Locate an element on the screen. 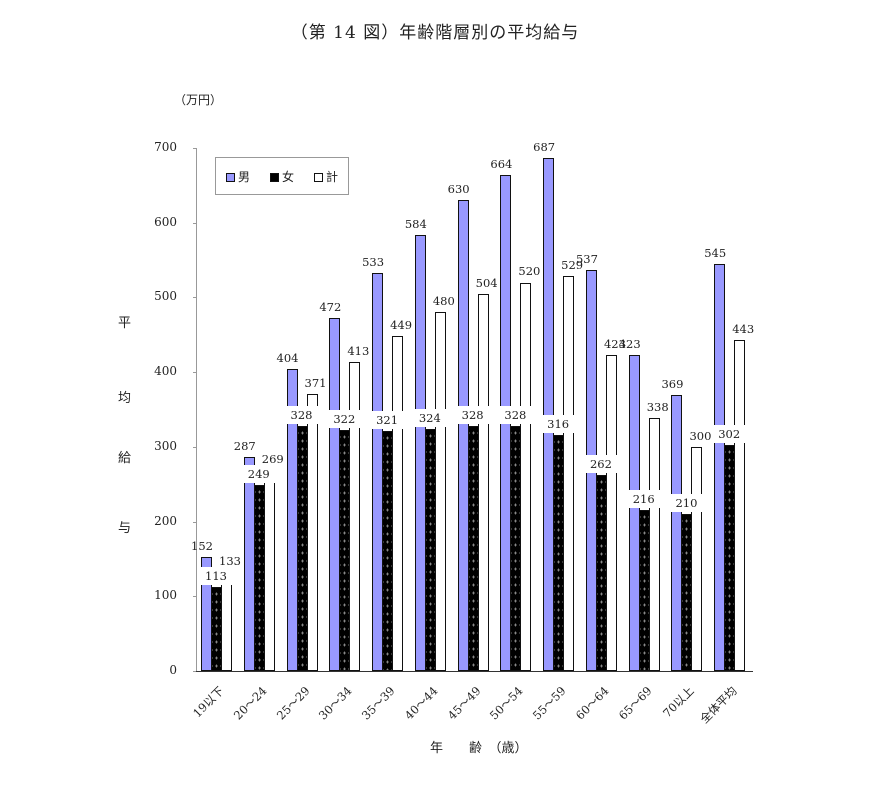 The height and width of the screenshot is (794, 870). legend-label: 女 is located at coordinates (287, 176).